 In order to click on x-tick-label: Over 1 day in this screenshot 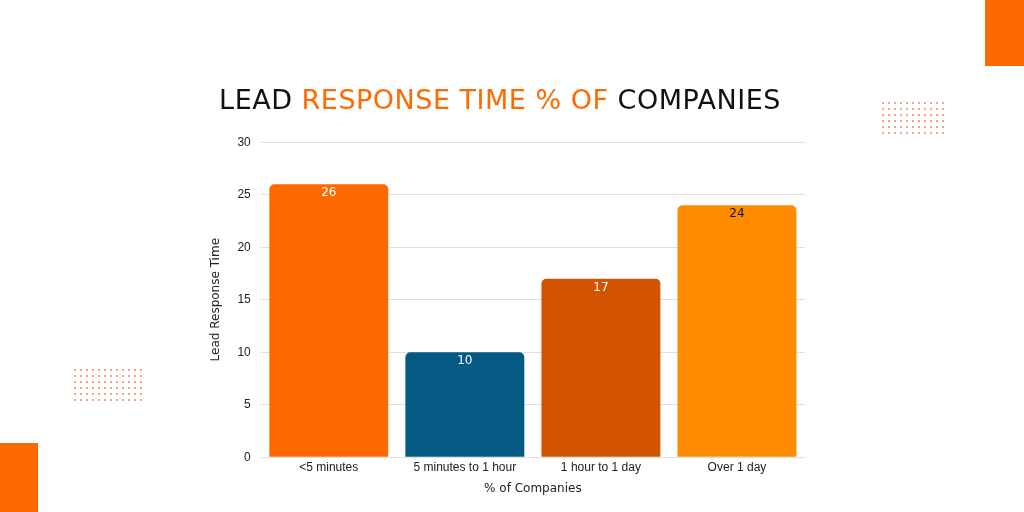, I will do `click(737, 466)`.